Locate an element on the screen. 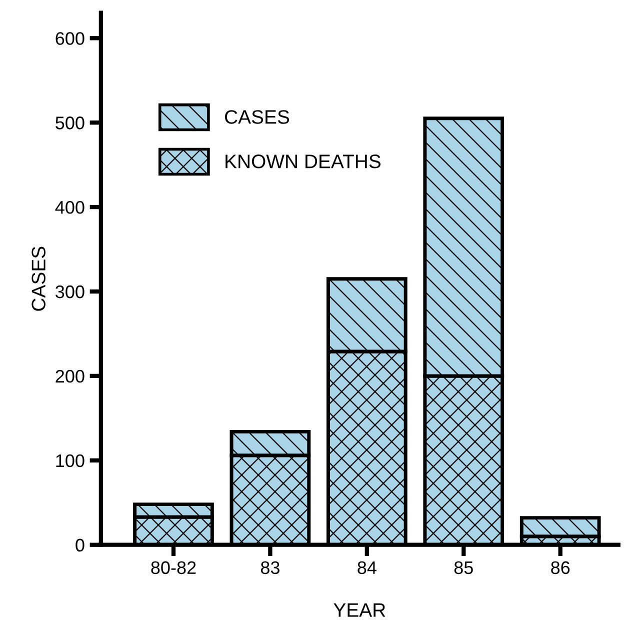 The height and width of the screenshot is (641, 631). y-tick-label: 400 is located at coordinates (69, 207).